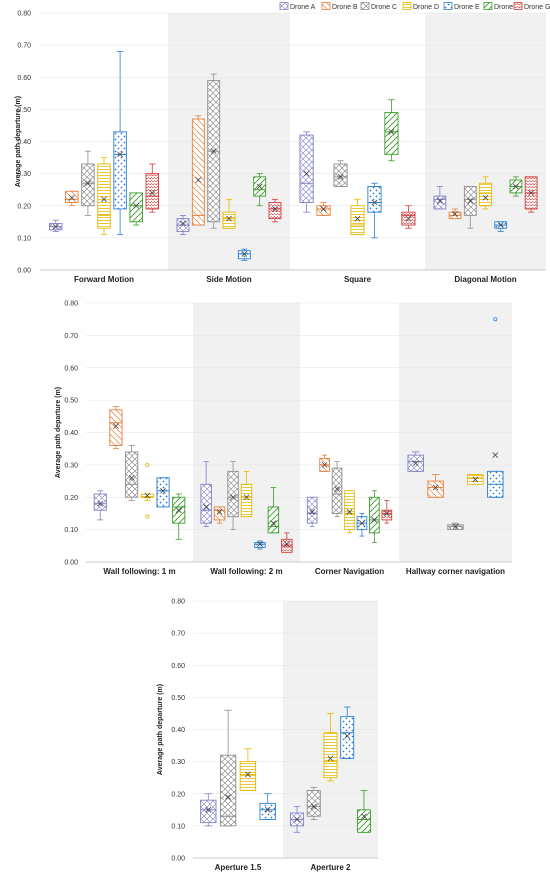  I want to click on legend-item-drone-e: Drone E, so click(461, 6).